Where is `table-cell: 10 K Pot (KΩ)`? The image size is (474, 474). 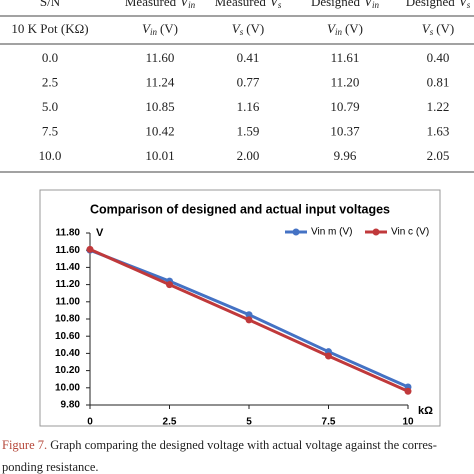 table-cell: 10 K Pot (KΩ) is located at coordinates (49, 28).